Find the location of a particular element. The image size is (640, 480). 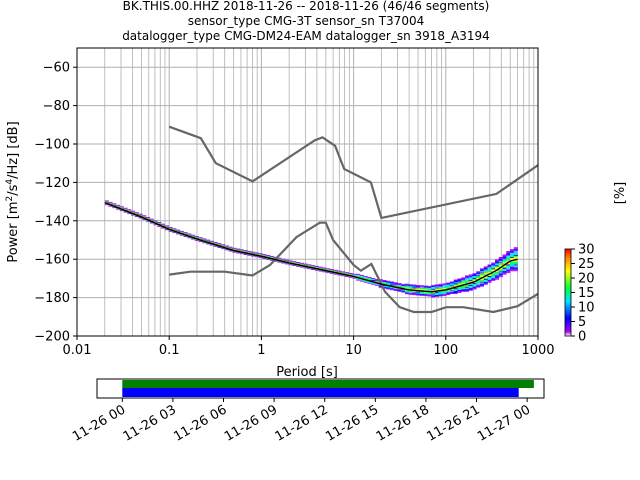

y-tick-label: −80 is located at coordinates (56, 106).